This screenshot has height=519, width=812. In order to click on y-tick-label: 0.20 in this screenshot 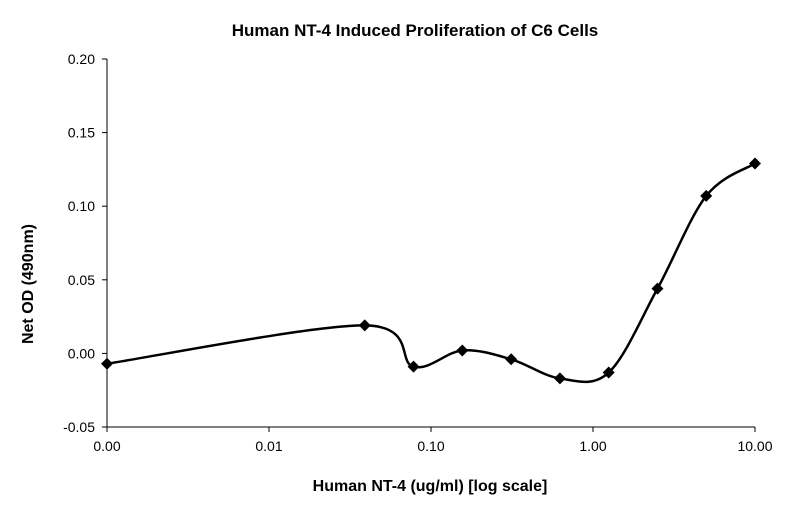, I will do `click(81, 59)`.